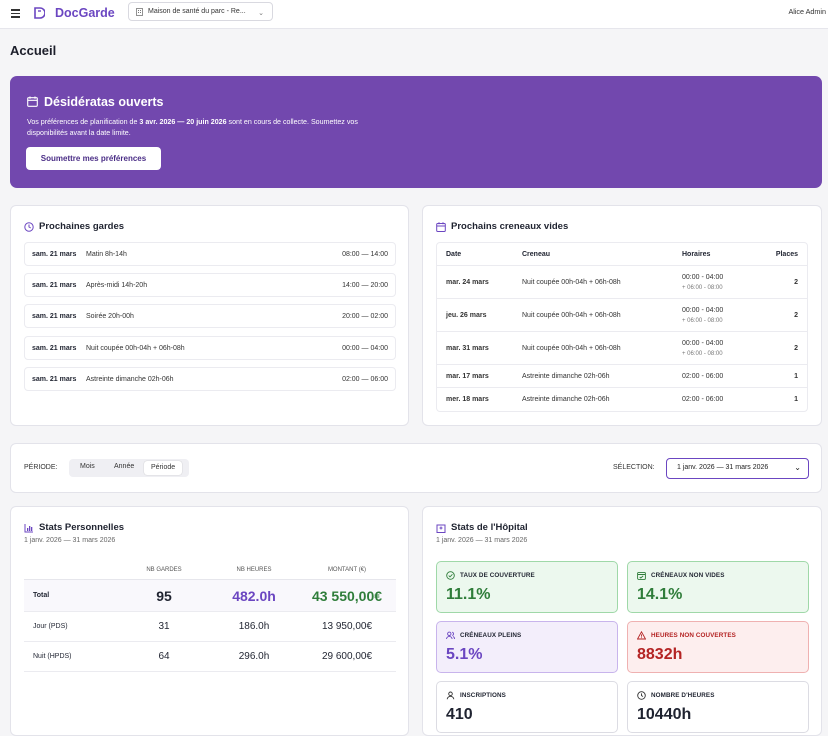  I want to click on site-select: Maison de santé du parc - Re... ⌄, so click(200, 11).